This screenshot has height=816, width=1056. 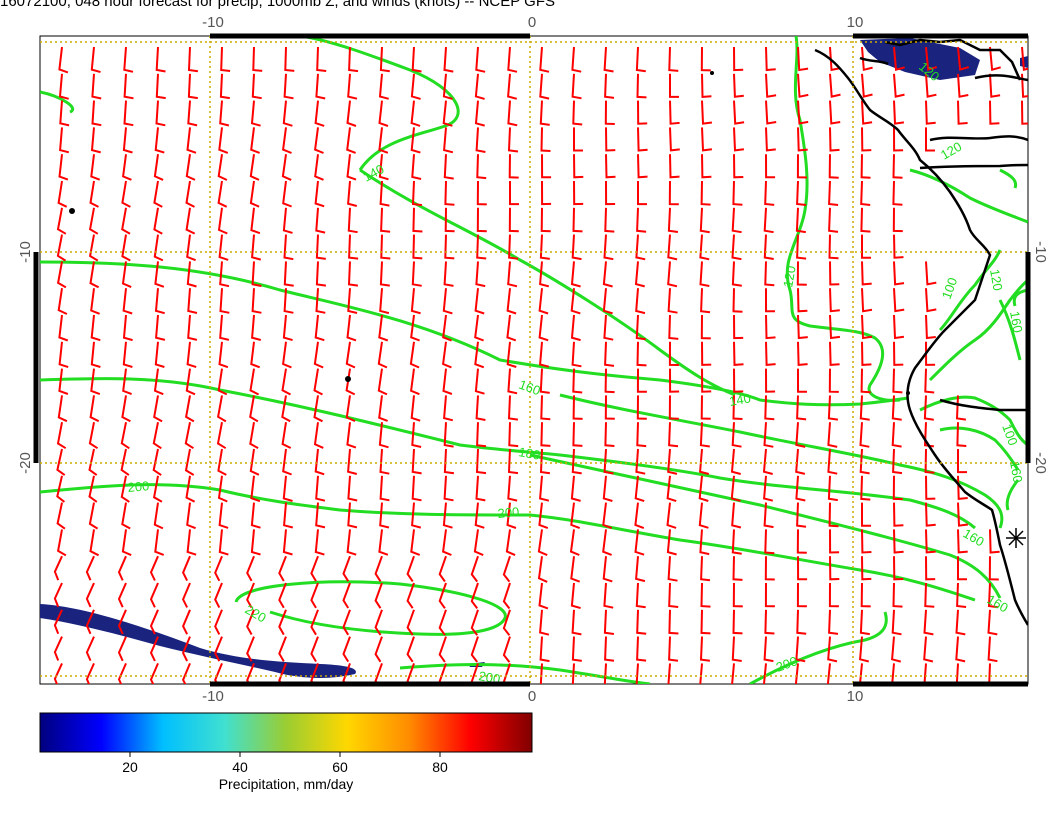 I want to click on lat-tick-right: -20, so click(x=1040, y=463).